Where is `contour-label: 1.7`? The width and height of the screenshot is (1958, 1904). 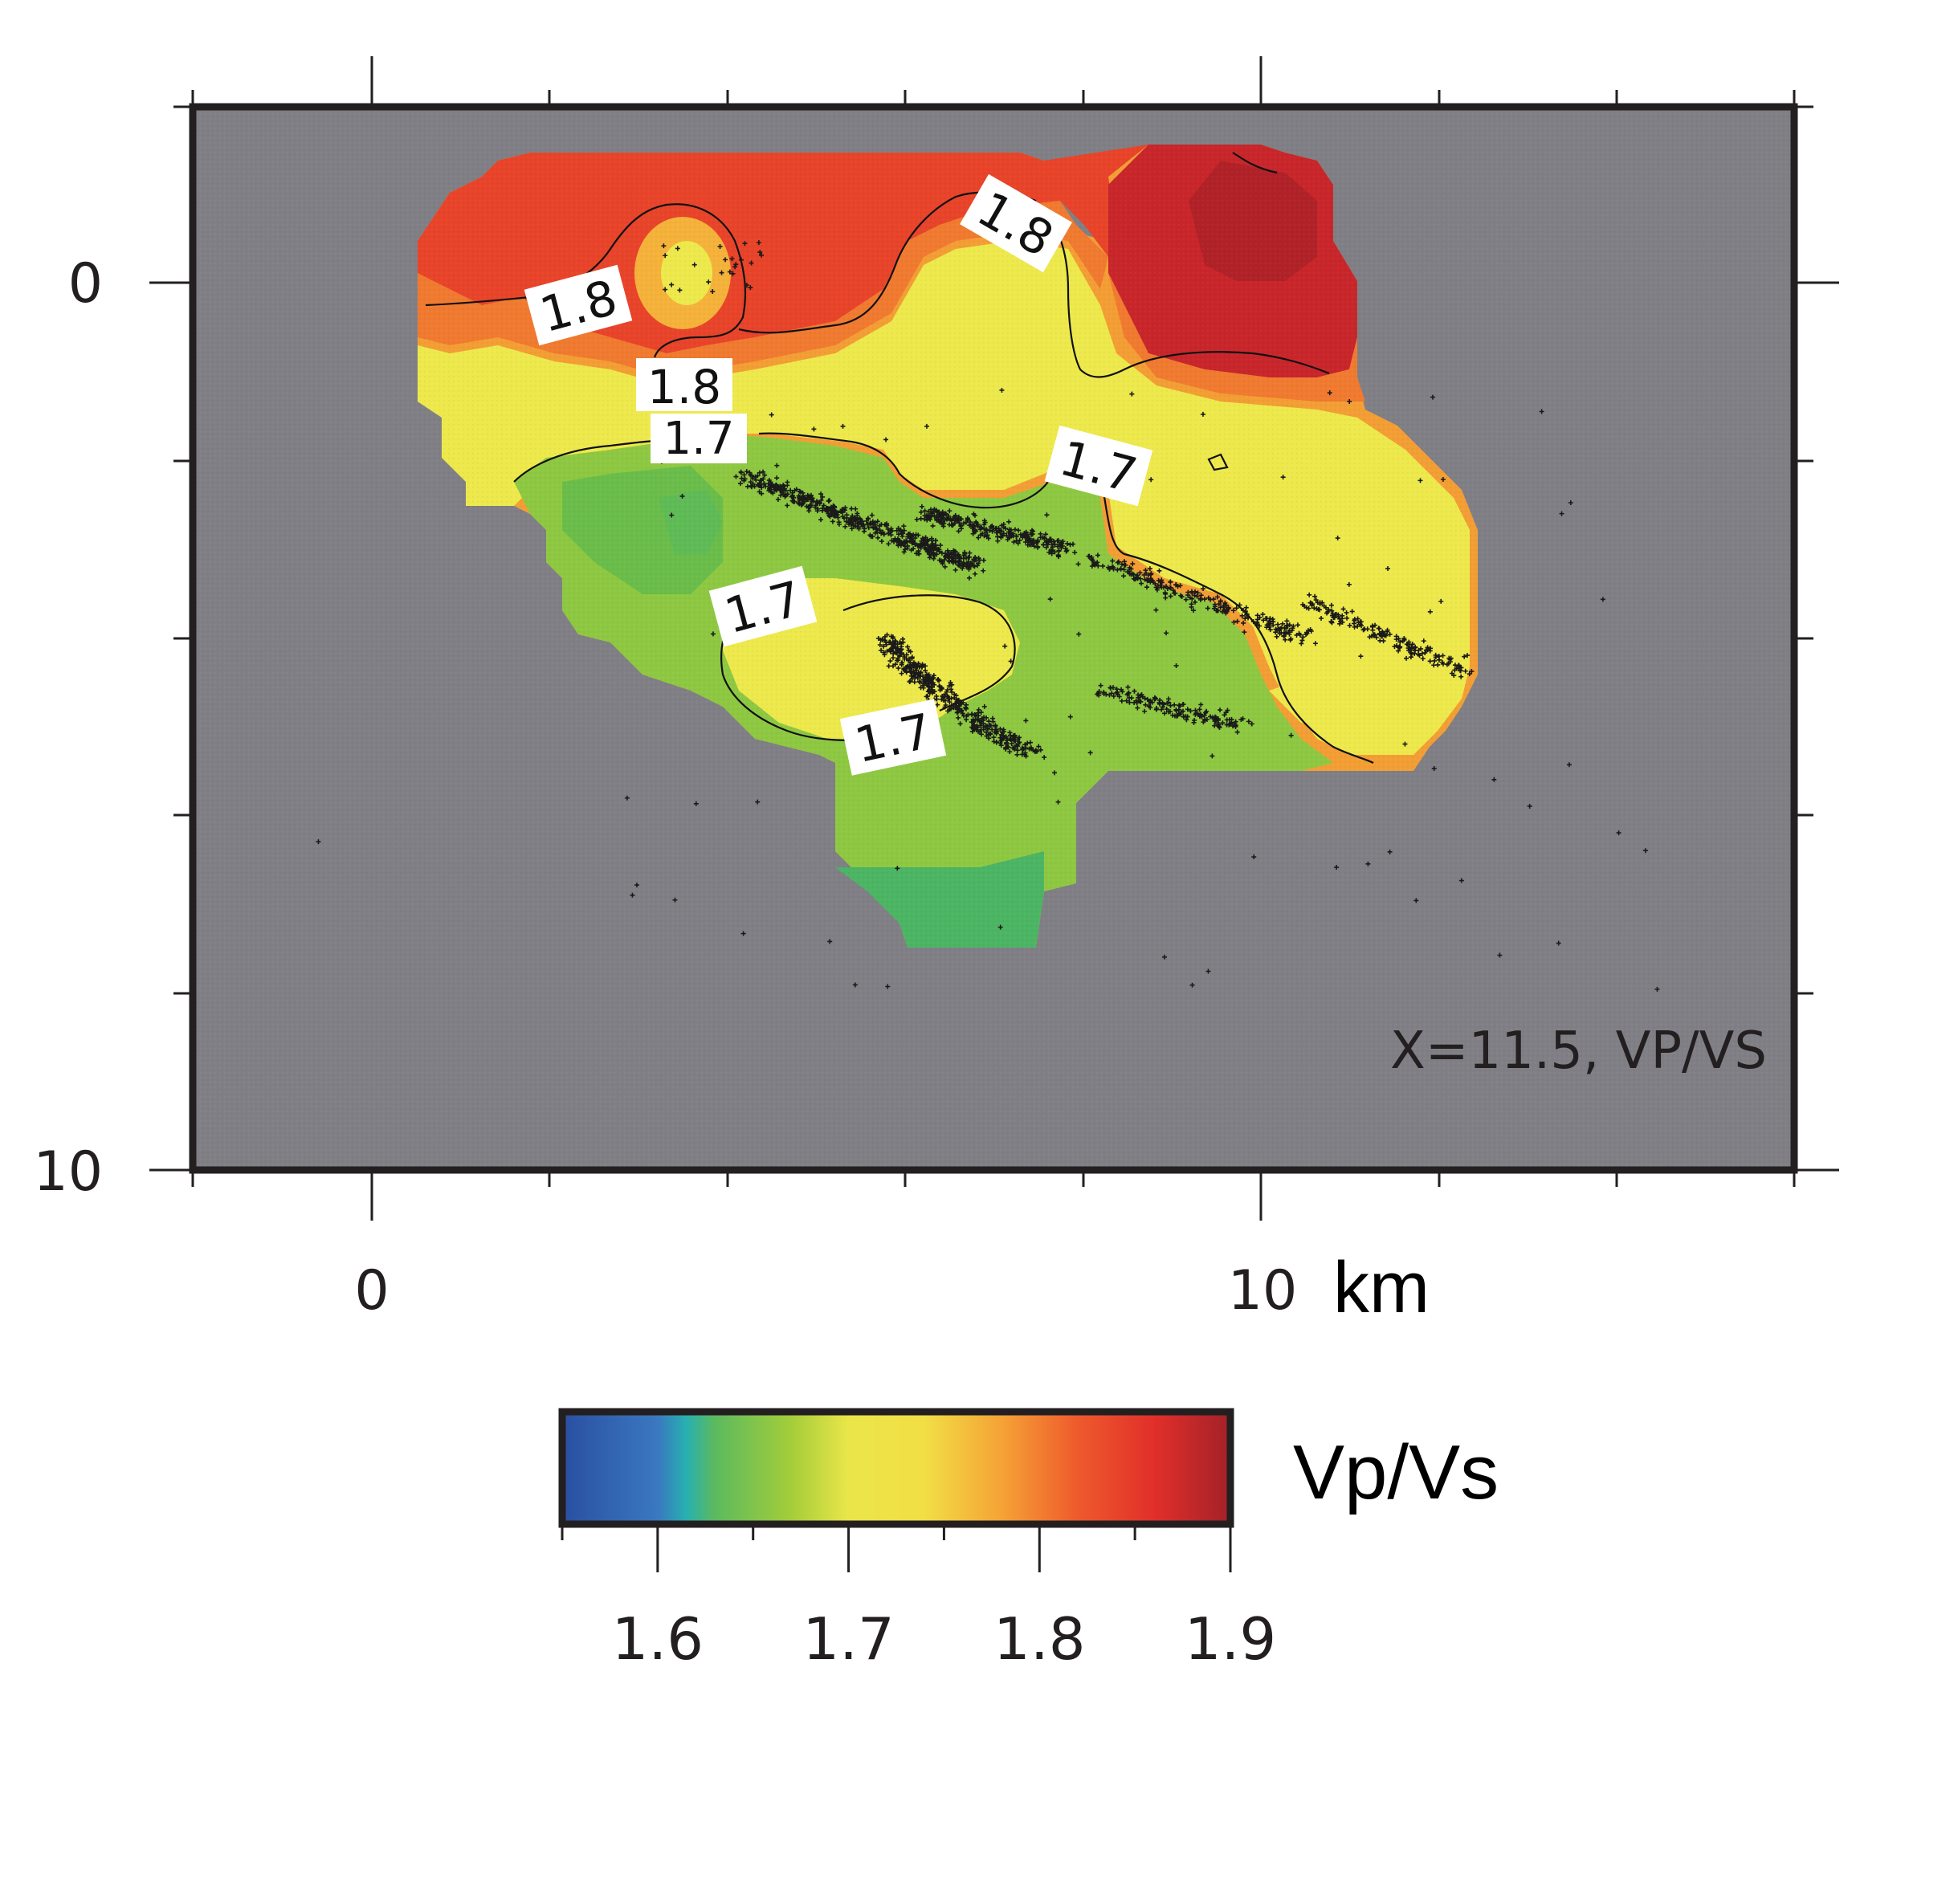 contour-label: 1.7 is located at coordinates (699, 439).